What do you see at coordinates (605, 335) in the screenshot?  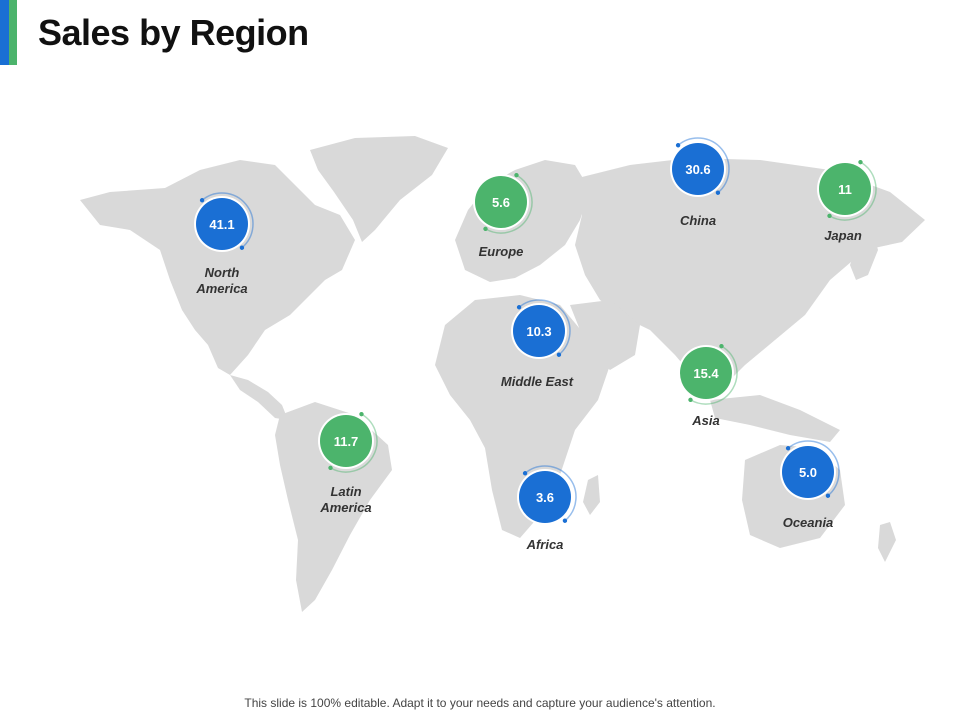 I see `arabia-landmass` at bounding box center [605, 335].